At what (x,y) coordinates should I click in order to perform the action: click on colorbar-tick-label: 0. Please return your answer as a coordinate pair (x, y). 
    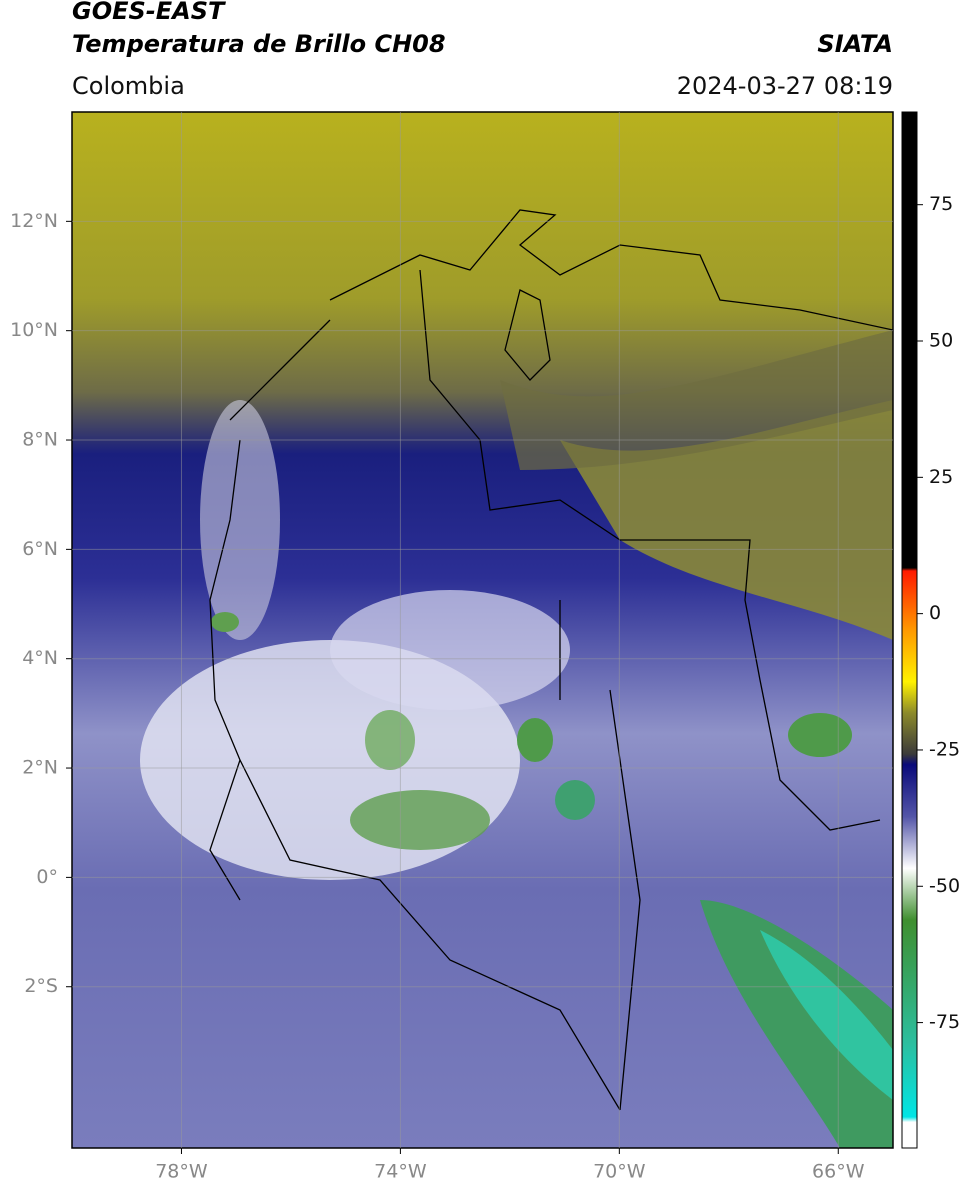
    Looking at the image, I should click on (935, 613).